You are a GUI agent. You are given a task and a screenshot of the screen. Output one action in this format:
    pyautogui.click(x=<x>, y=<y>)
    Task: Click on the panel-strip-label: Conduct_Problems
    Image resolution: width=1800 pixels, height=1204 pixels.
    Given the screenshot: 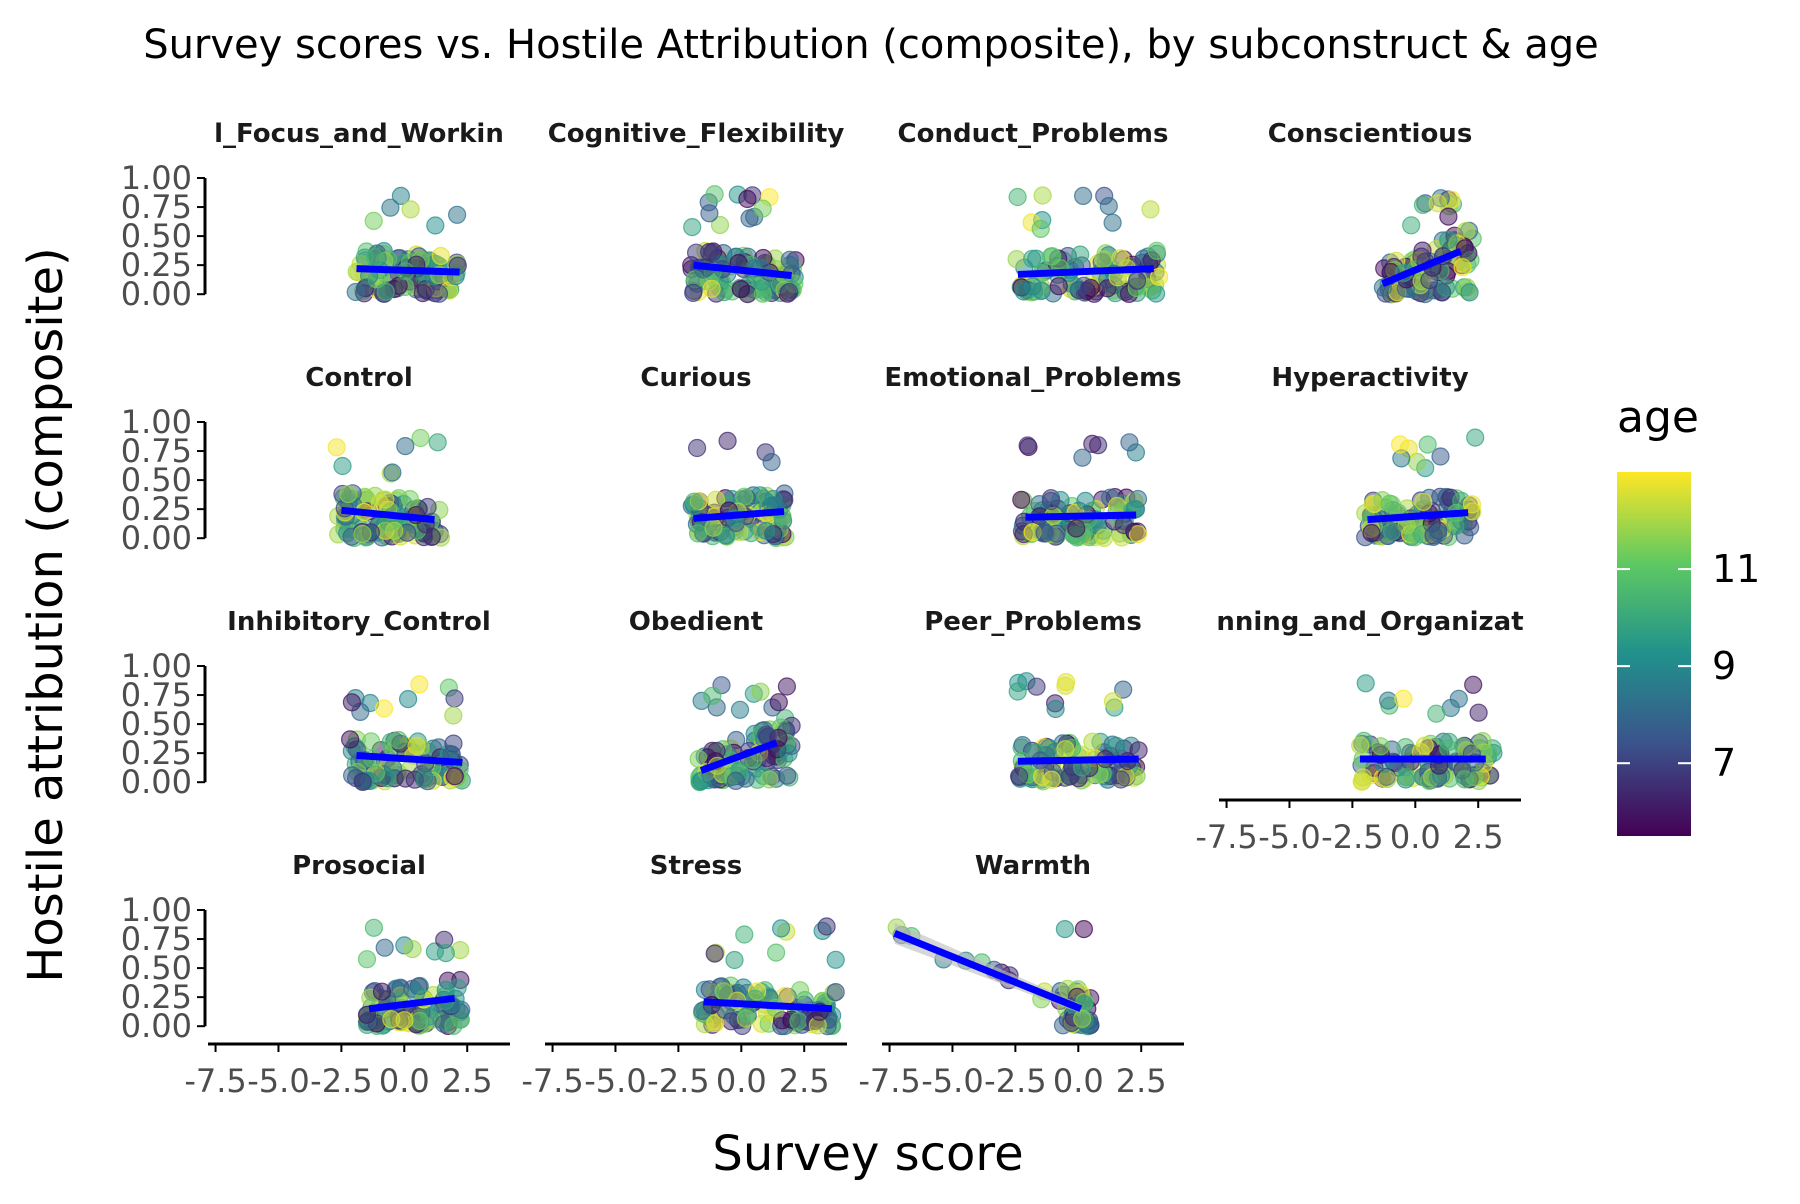 What is the action you would take?
    pyautogui.click(x=1033, y=134)
    